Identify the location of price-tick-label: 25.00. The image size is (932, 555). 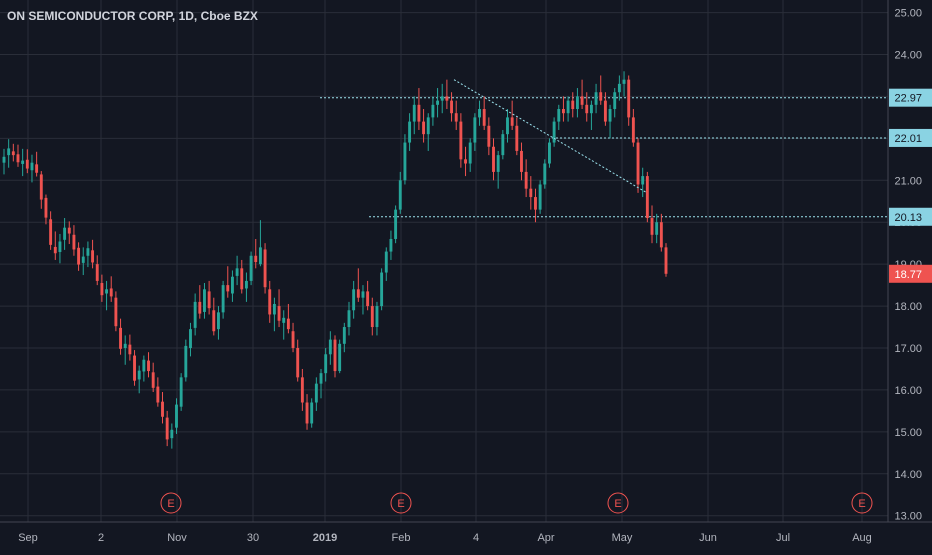
(908, 14).